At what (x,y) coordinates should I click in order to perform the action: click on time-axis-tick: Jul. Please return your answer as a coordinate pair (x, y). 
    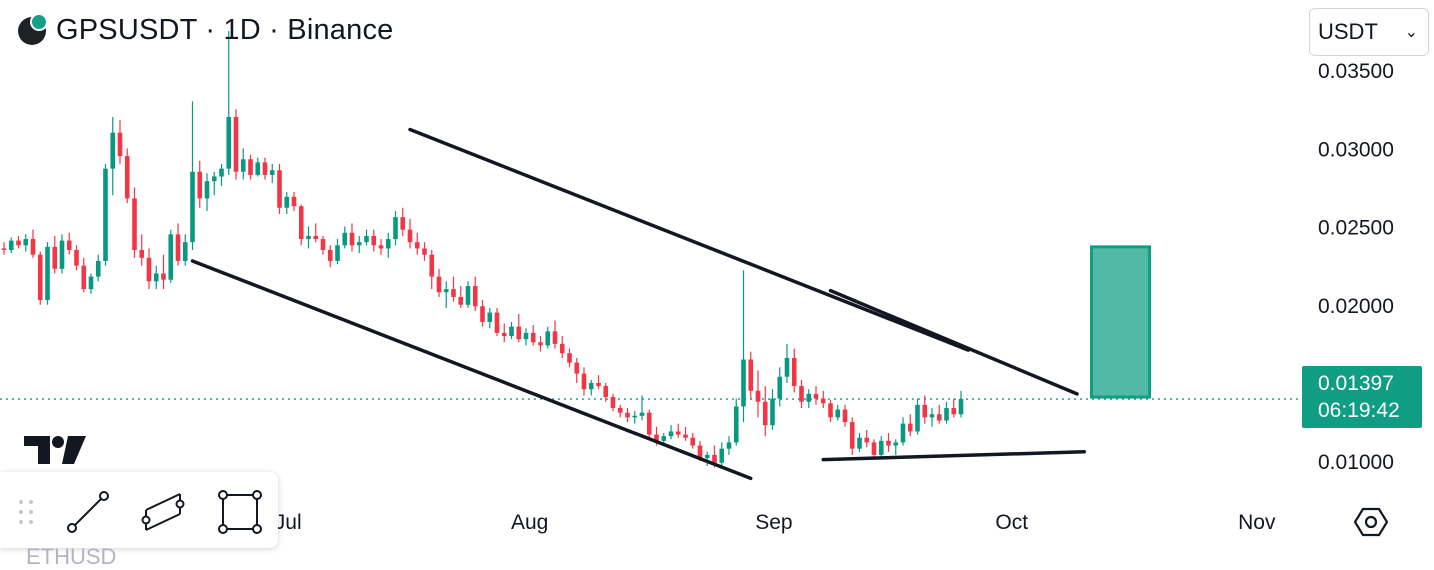
    Looking at the image, I should click on (288, 522).